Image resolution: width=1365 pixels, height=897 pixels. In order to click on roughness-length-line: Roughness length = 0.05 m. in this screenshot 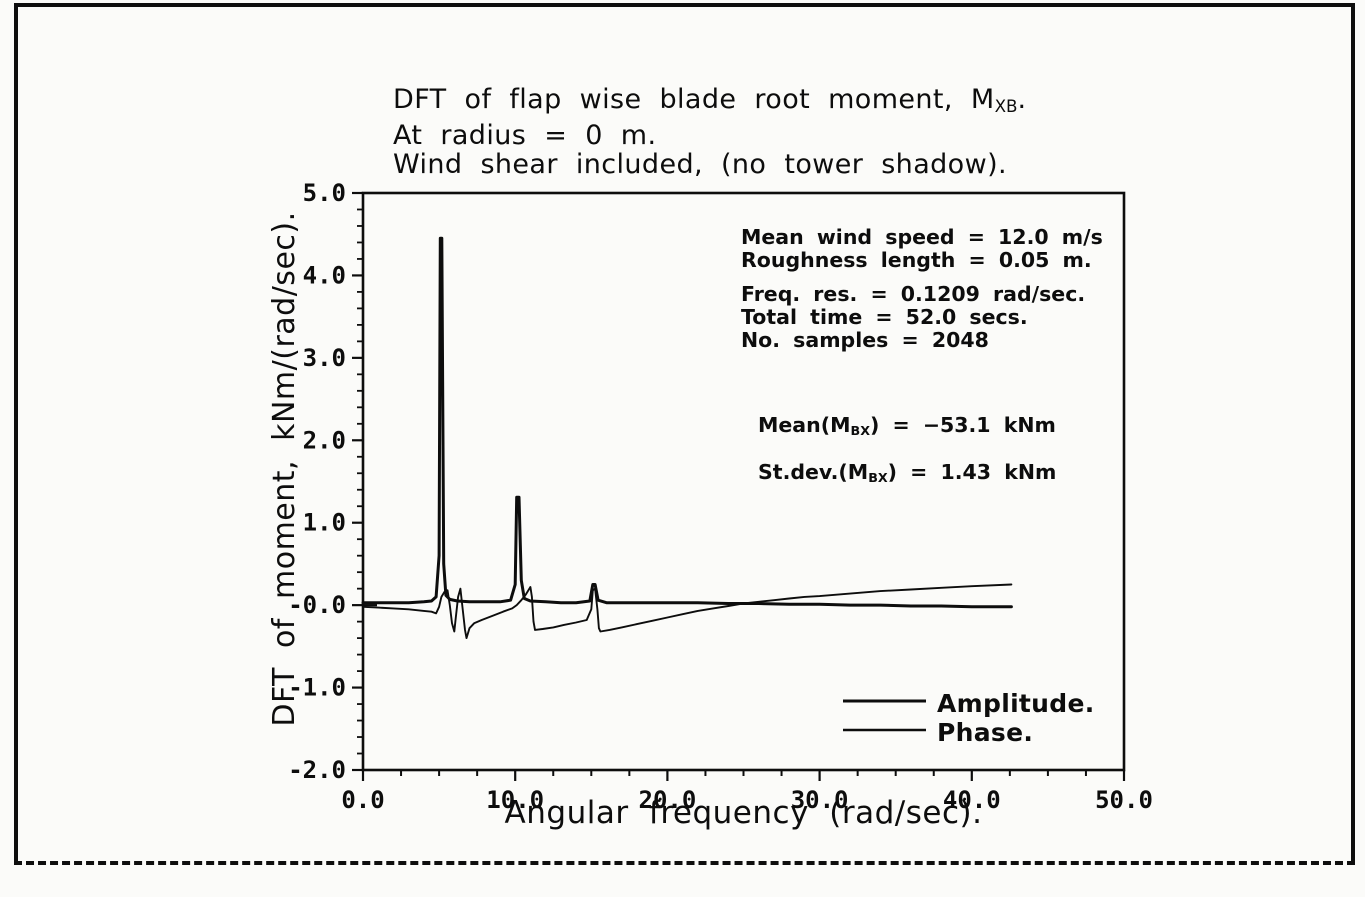, I will do `click(916, 260)`.